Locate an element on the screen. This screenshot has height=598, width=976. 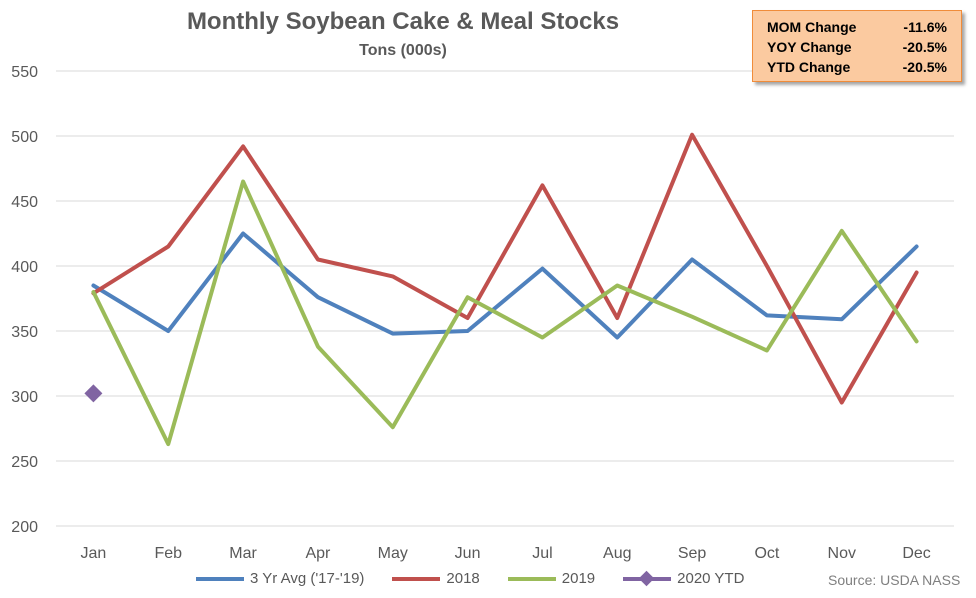
chart-legend: 3 Yr Avg ('17-'19) 2018 2019 2020 YTD is located at coordinates (484, 578).